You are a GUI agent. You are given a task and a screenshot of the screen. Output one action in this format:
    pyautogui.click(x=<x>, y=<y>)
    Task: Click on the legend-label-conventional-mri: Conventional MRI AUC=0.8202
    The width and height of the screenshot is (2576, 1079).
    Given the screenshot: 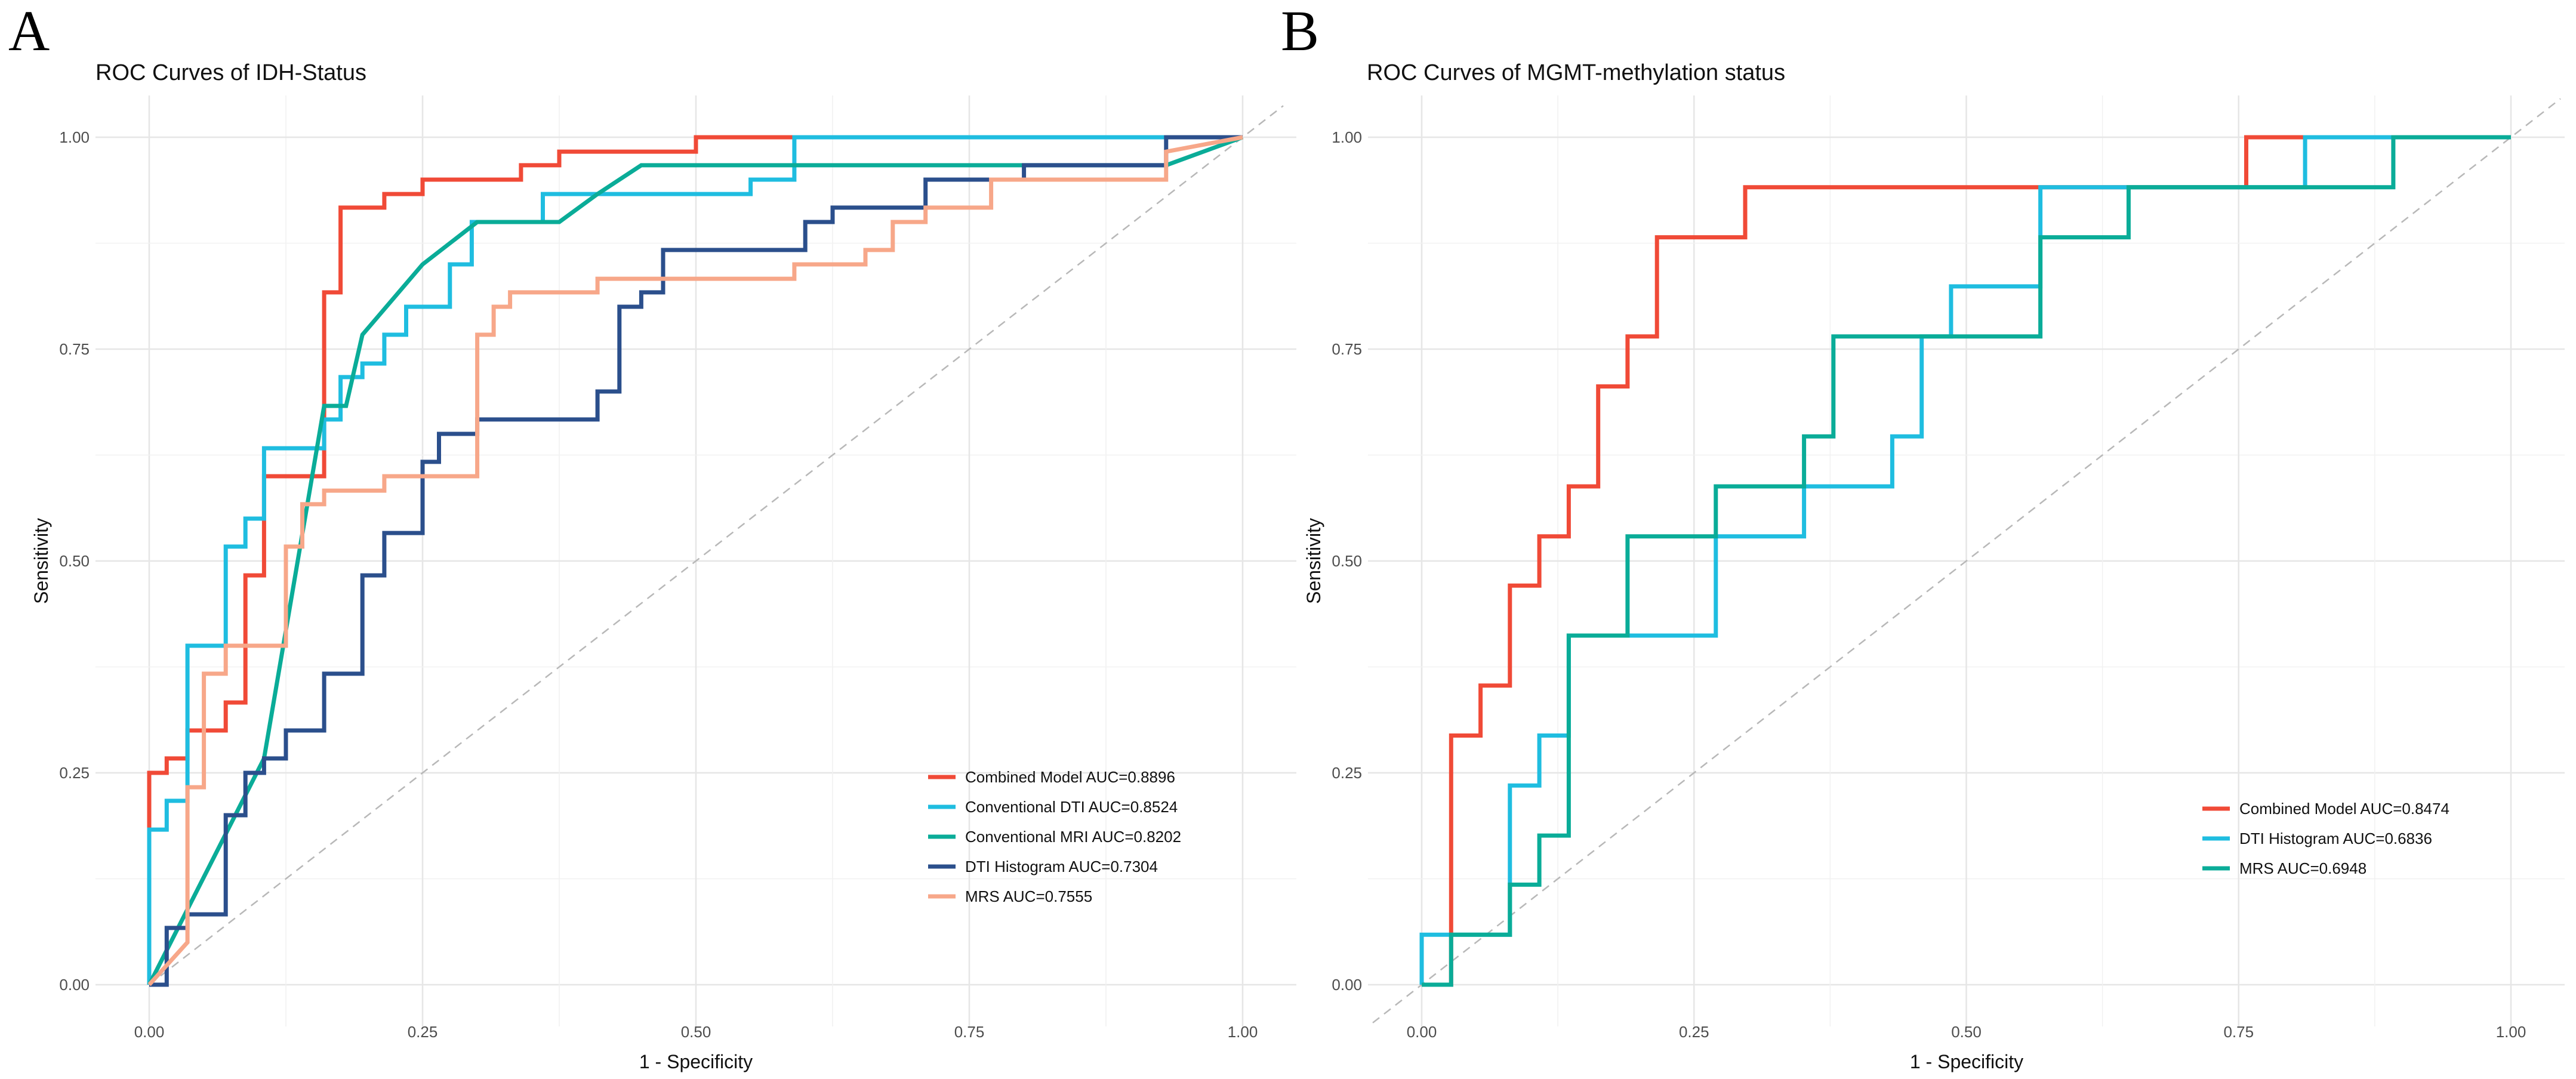 What is the action you would take?
    pyautogui.click(x=1073, y=837)
    